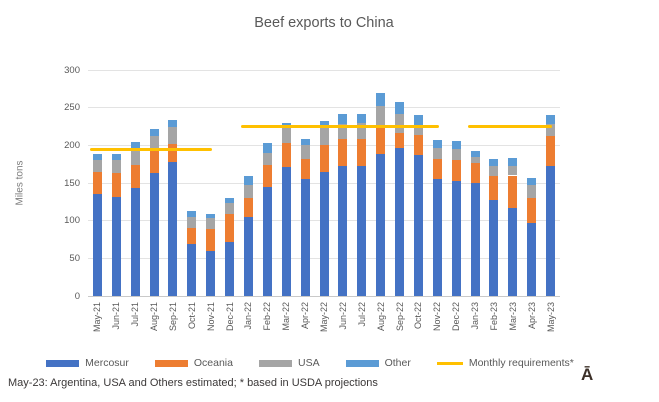  What do you see at coordinates (213, 363) in the screenshot?
I see `legend-label: Oceania` at bounding box center [213, 363].